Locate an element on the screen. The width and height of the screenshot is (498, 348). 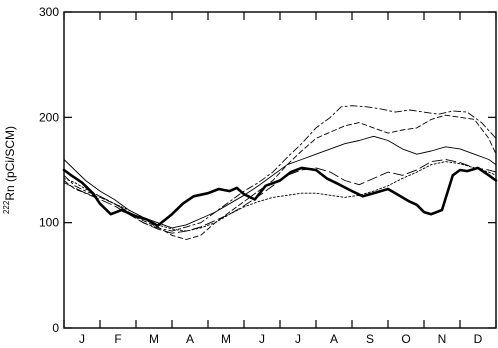
x-tick-label: O is located at coordinates (405, 339).